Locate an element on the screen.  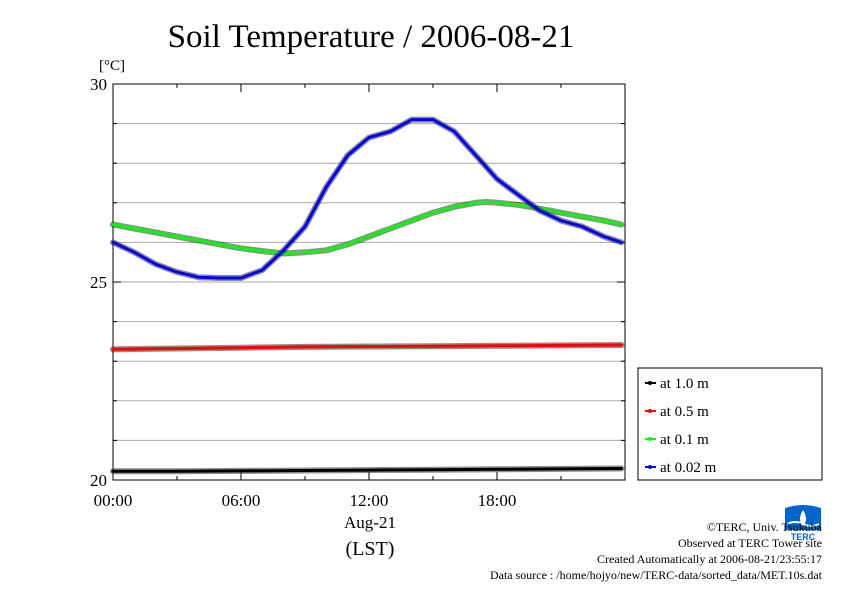
chart-title: Soil Temperature / 2006-08-21 is located at coordinates (371, 37).